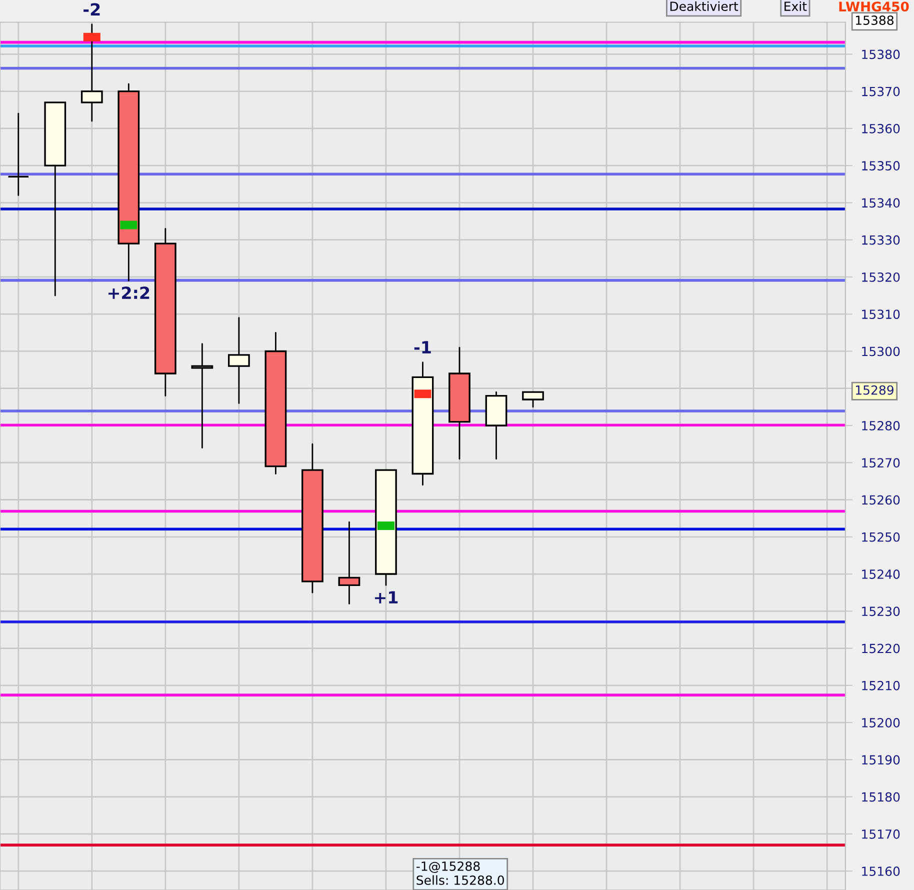 The height and width of the screenshot is (890, 914). Describe the element at coordinates (881, 91) in the screenshot. I see `y-tick-label: 15370` at that location.